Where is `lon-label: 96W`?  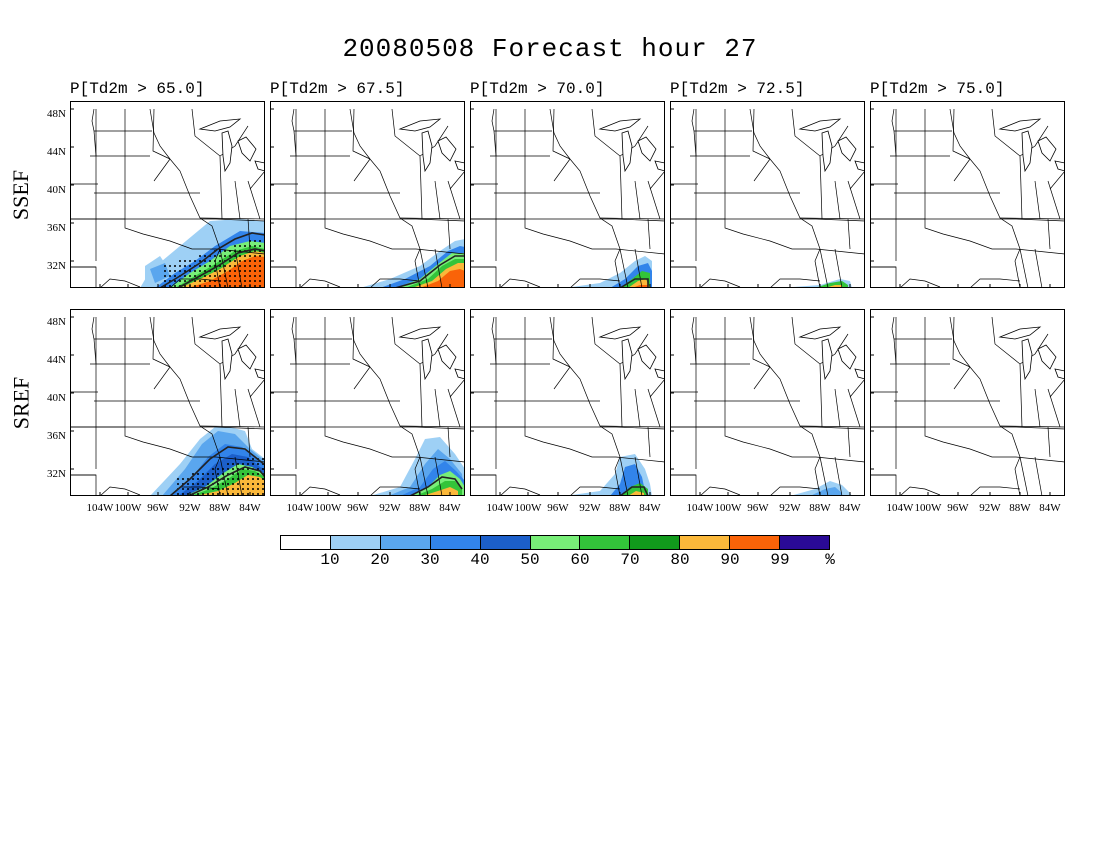
lon-label: 96W is located at coordinates (958, 508).